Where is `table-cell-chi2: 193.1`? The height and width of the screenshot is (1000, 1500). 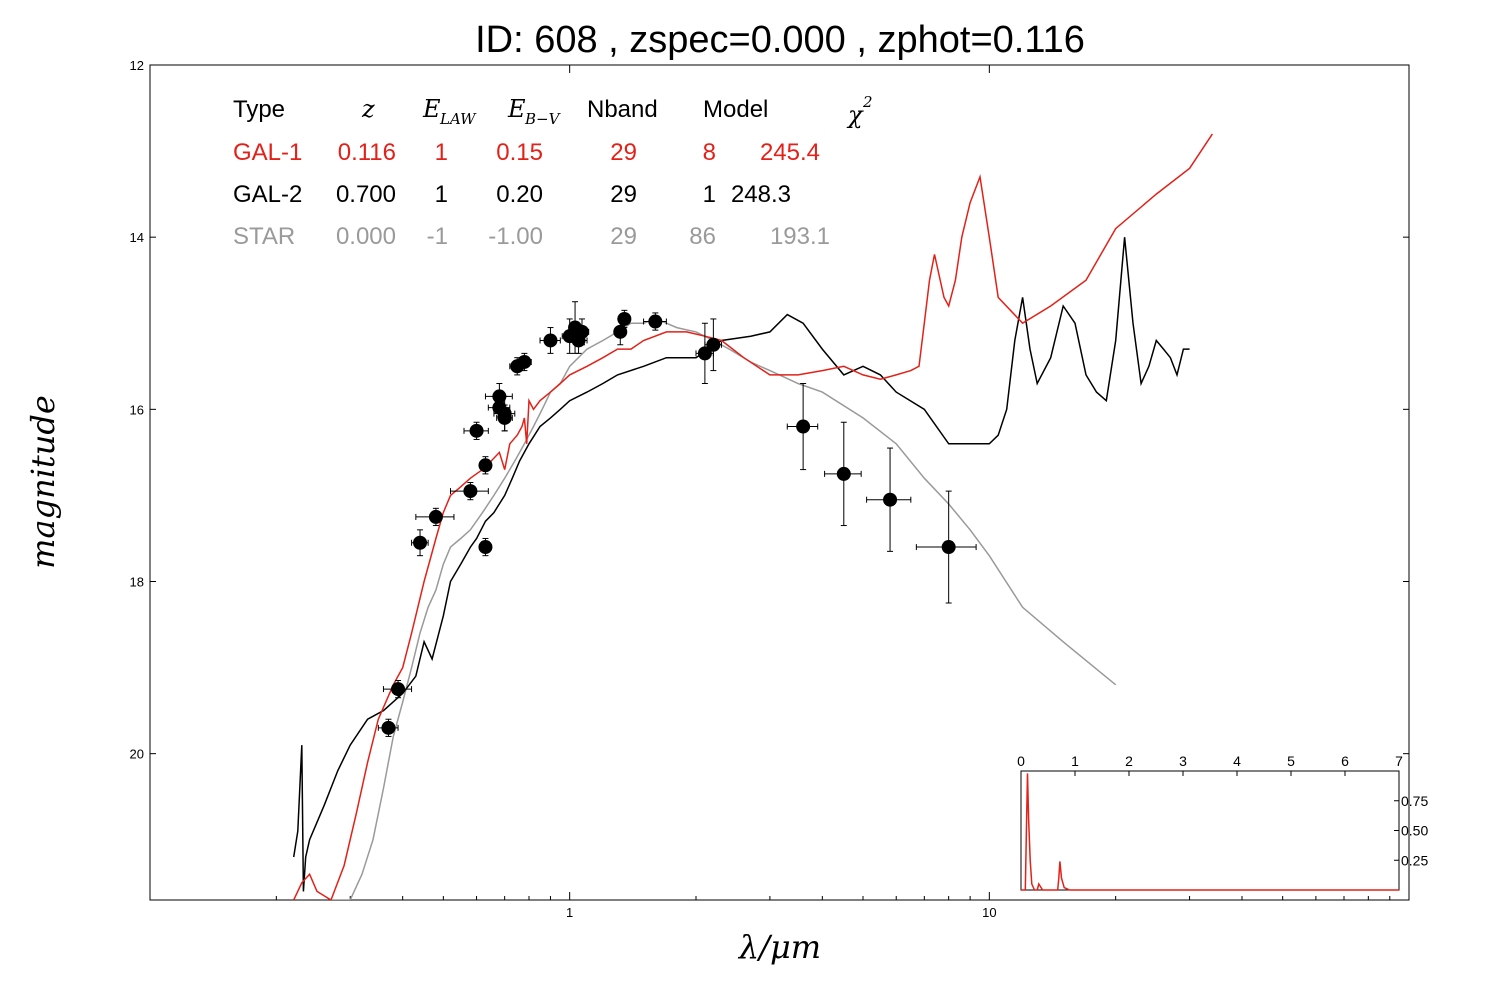
table-cell-chi2: 193.1 is located at coordinates (800, 236).